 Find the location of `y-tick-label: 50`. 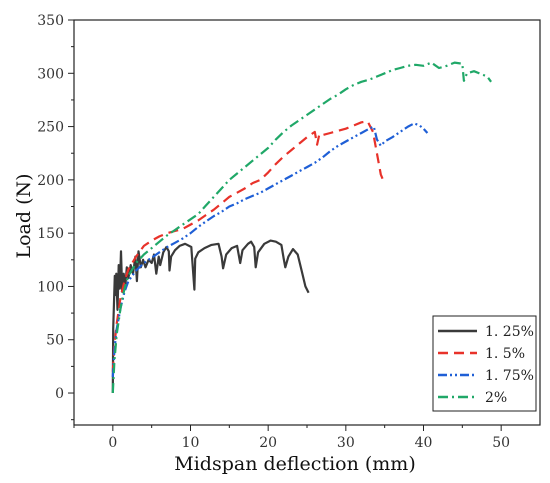

y-tick-label: 50 is located at coordinates (55, 341).